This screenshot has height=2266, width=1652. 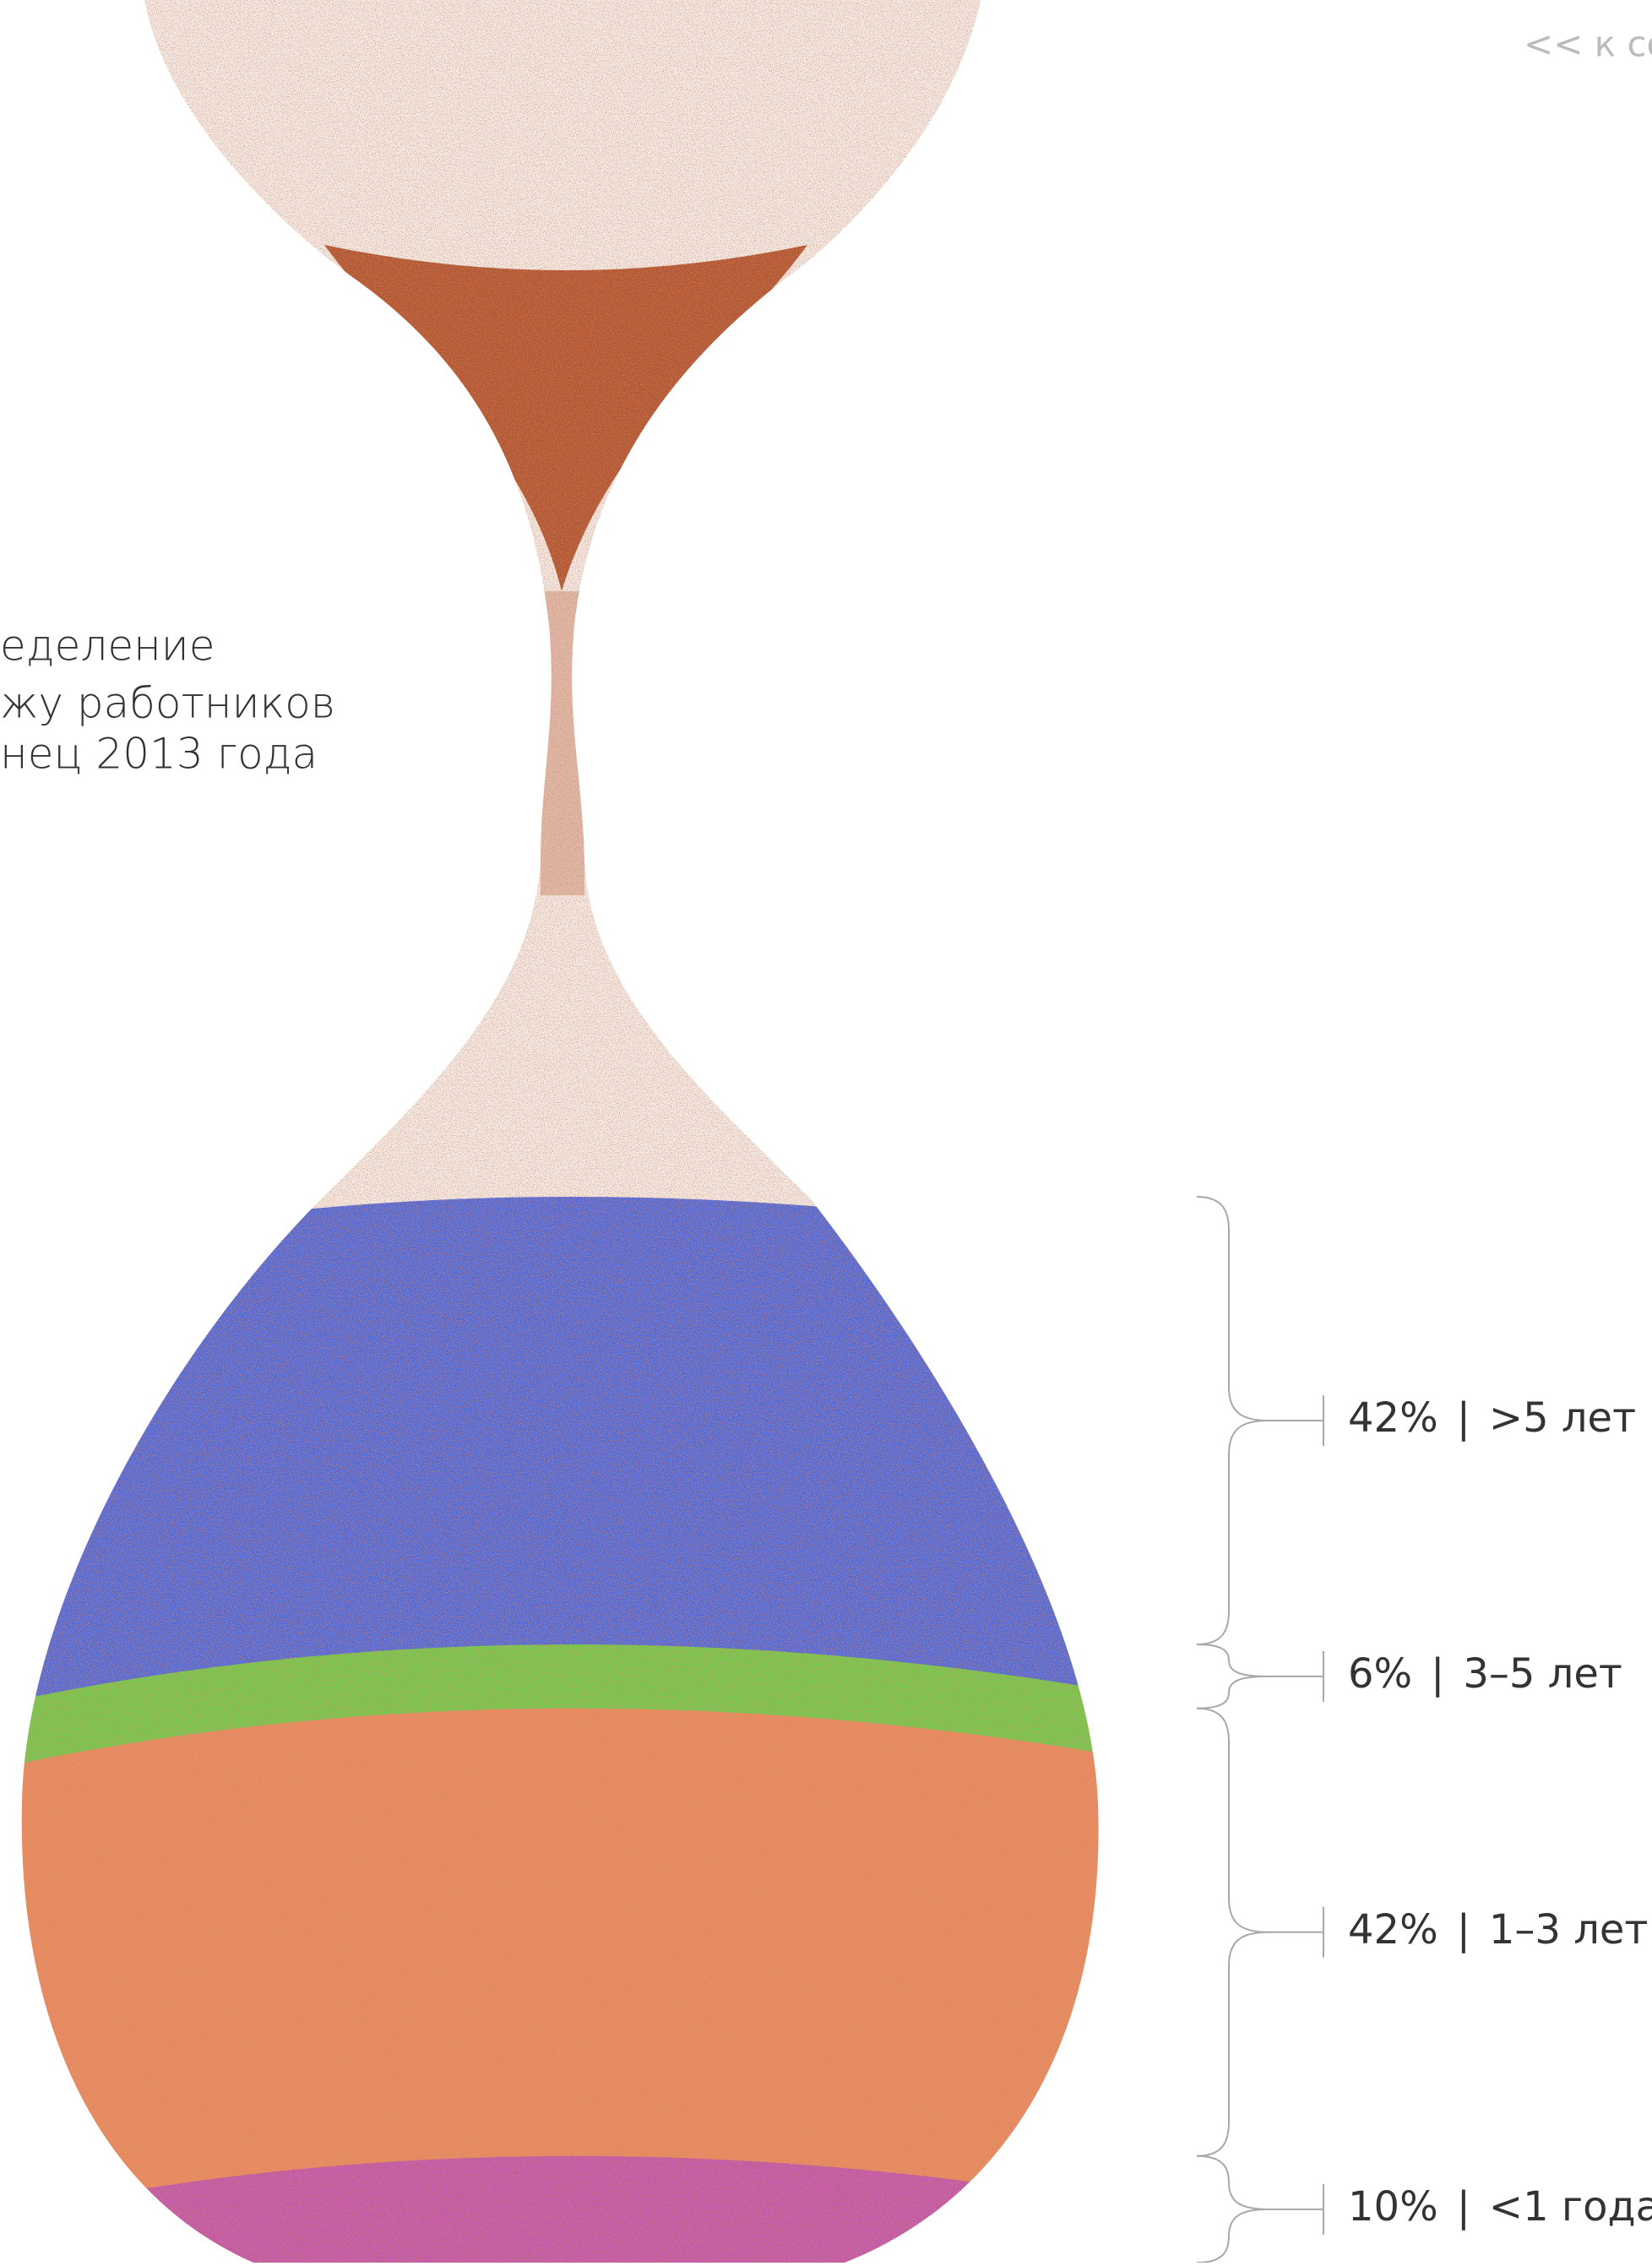 I want to click on value-label: 42% | 1–3 лет, so click(x=1498, y=1930).